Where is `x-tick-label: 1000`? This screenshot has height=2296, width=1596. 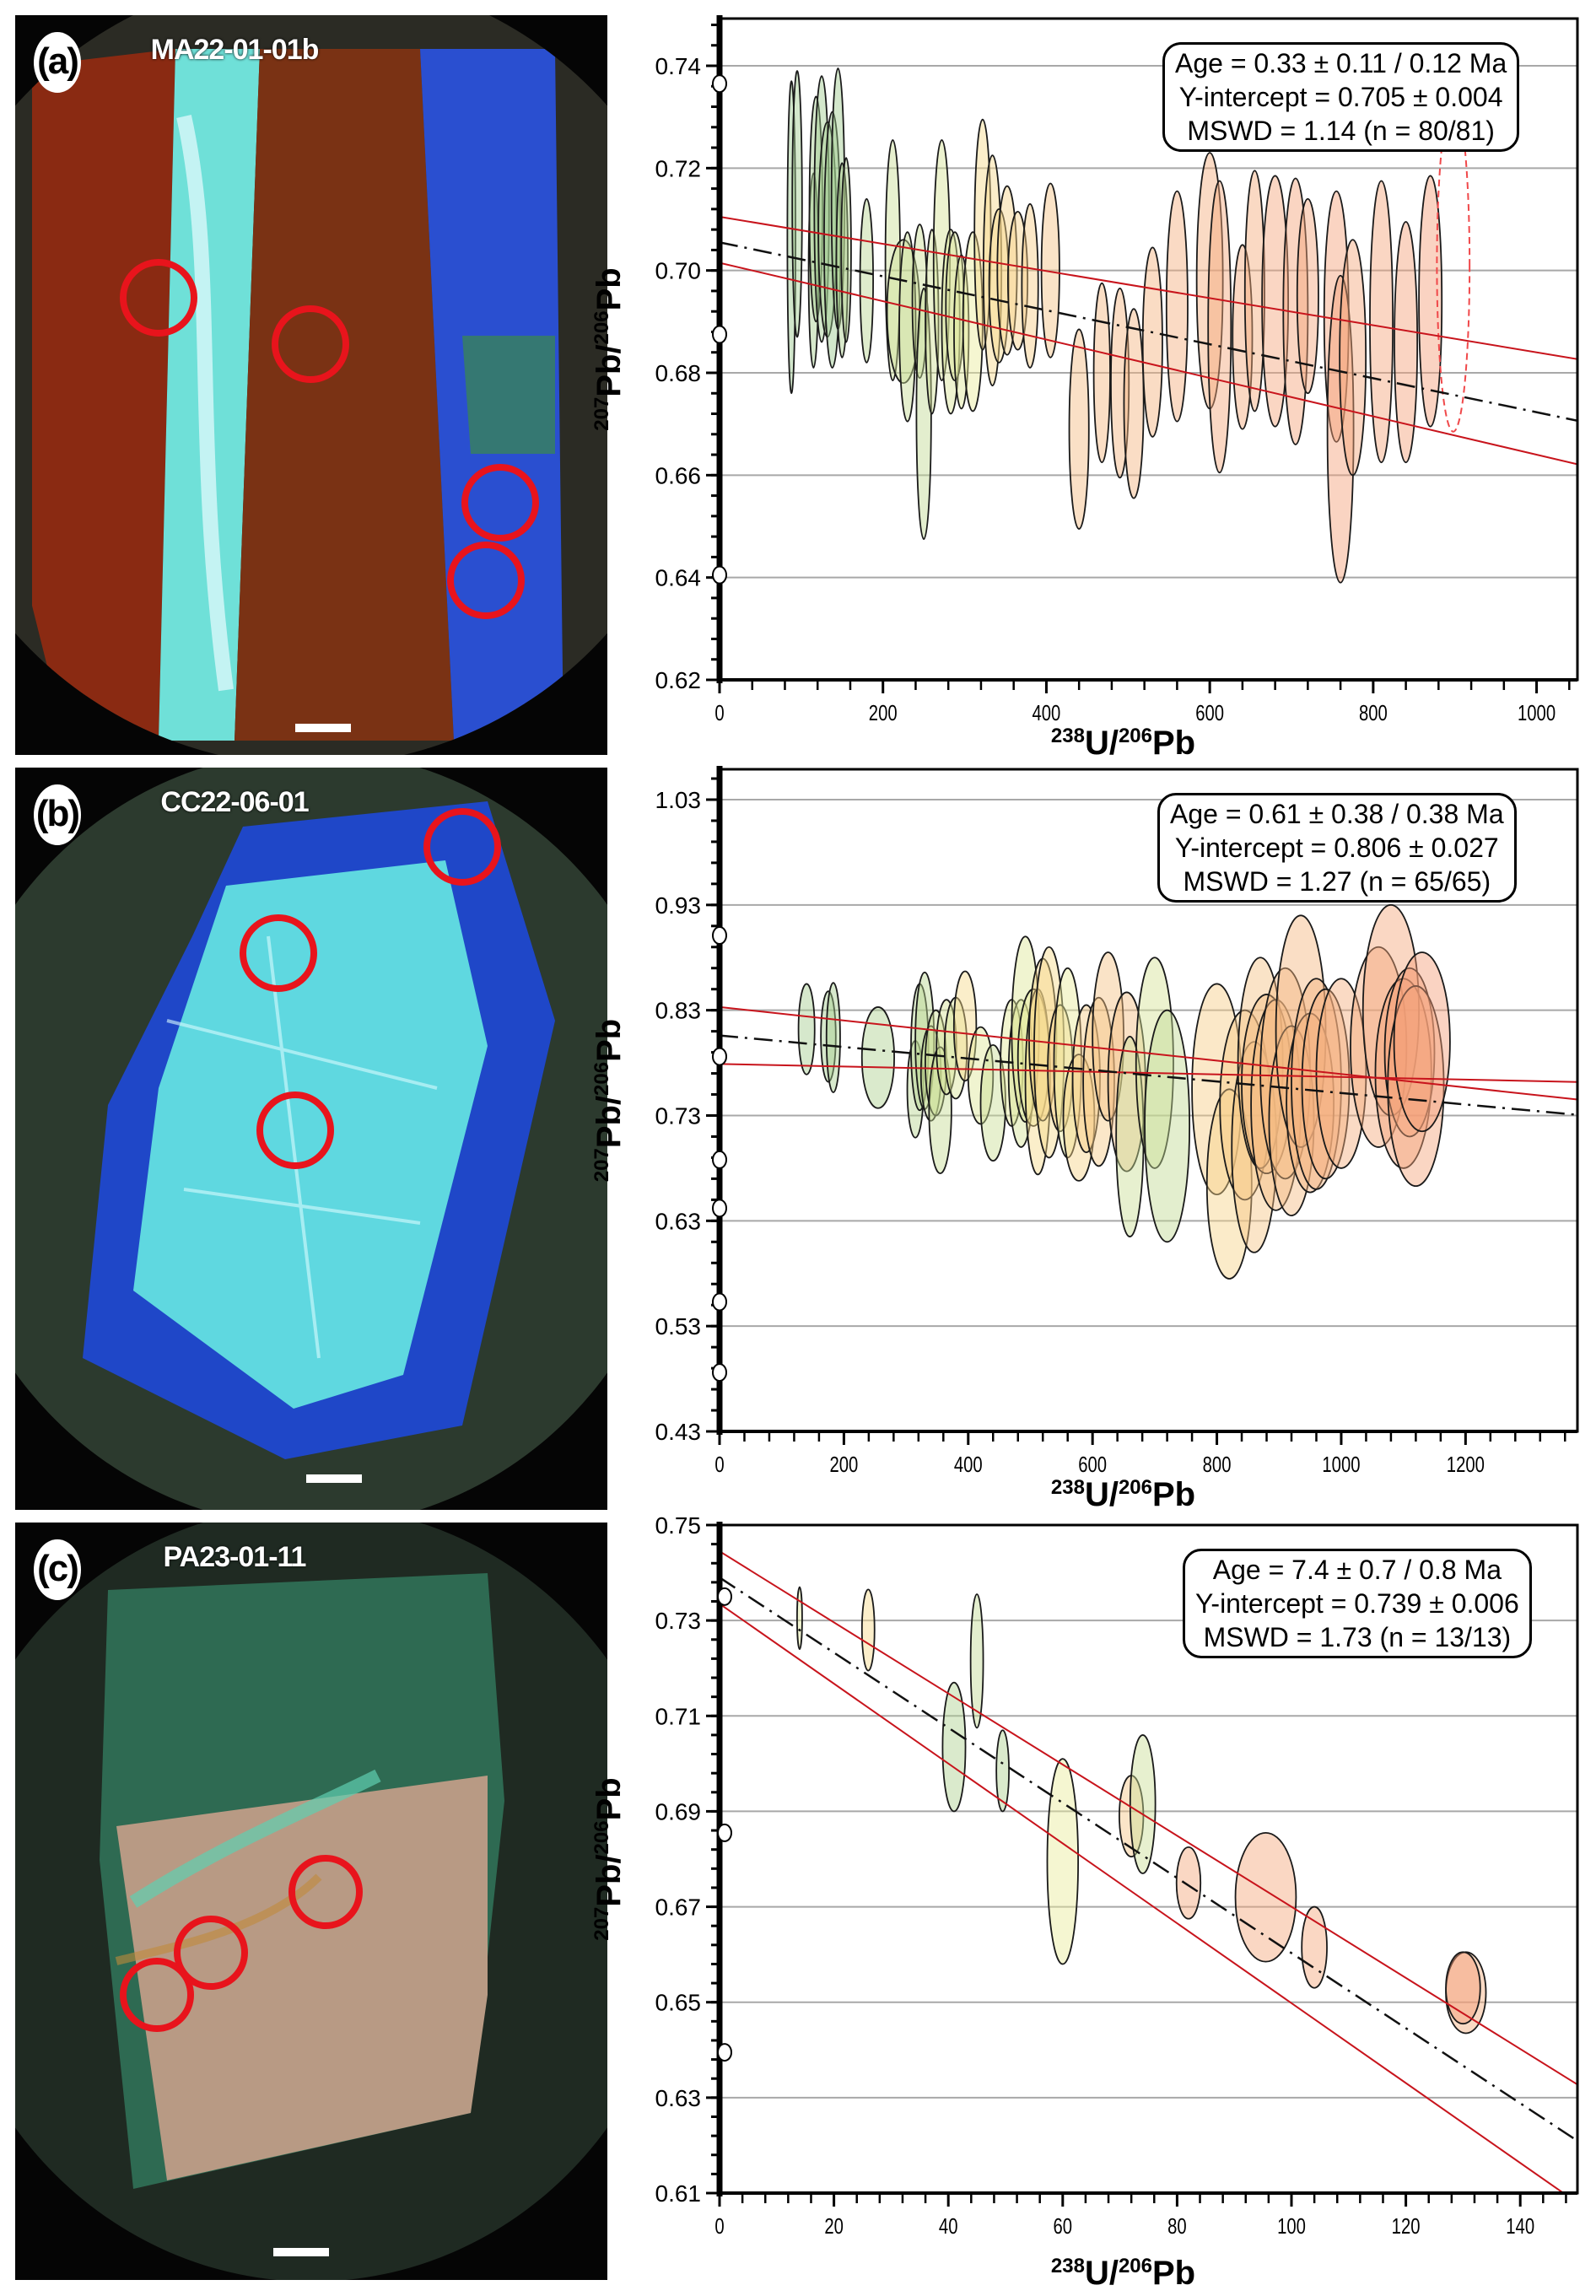
x-tick-label: 1000 is located at coordinates (1537, 713).